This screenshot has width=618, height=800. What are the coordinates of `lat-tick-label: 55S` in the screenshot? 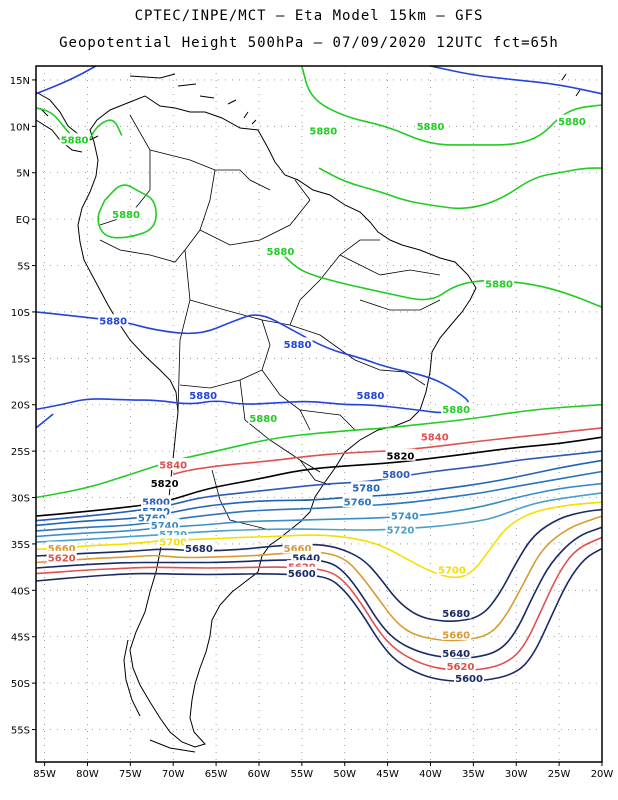 It's located at (20, 731).